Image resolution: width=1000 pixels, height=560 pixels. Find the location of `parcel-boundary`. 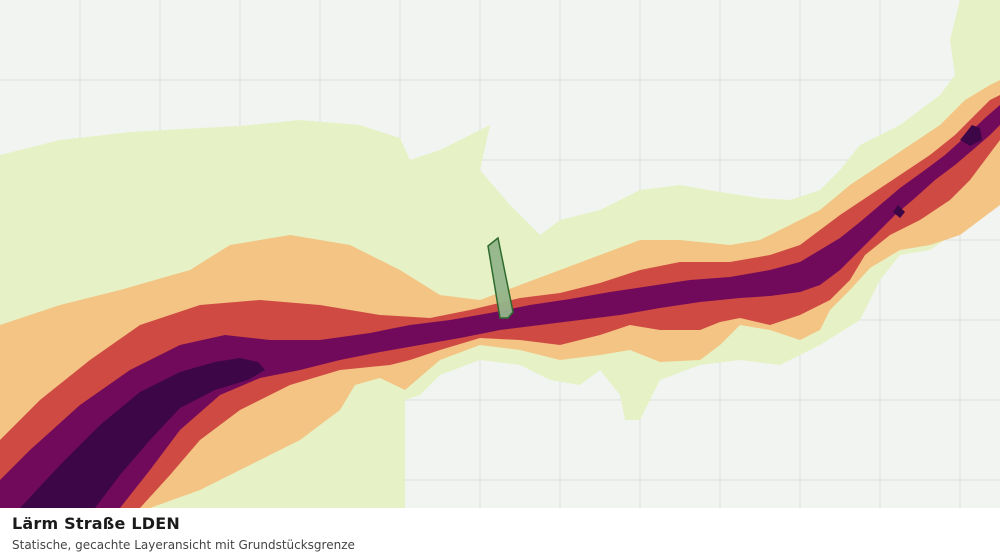

parcel-boundary is located at coordinates (500, 277).